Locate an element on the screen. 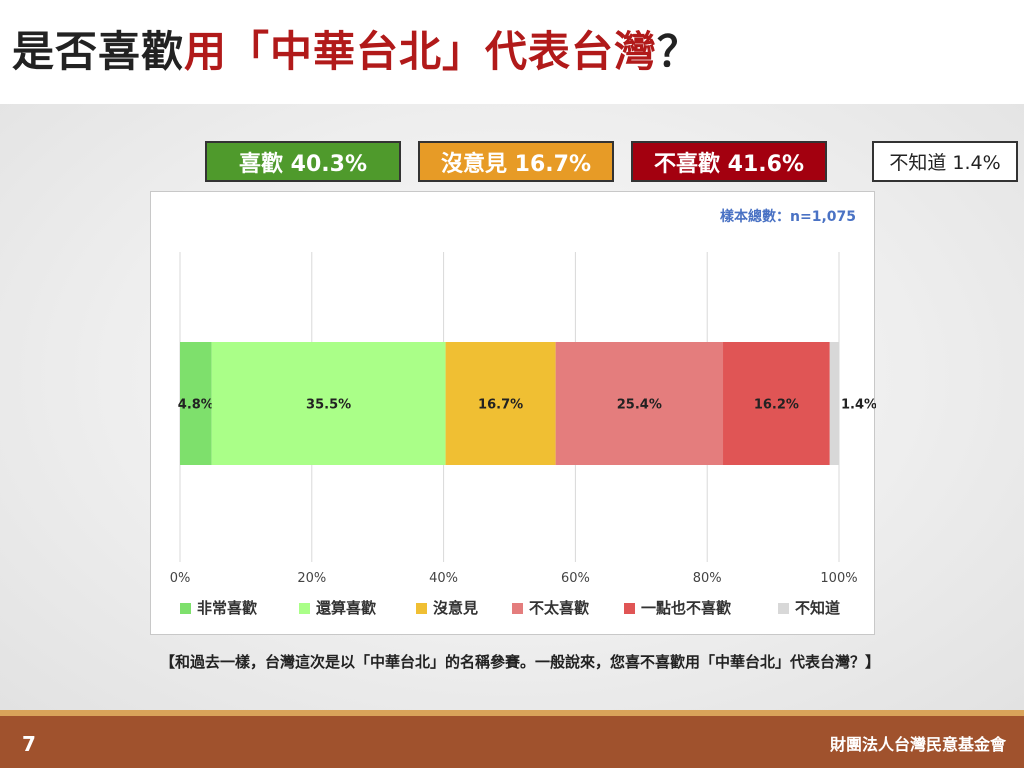 The image size is (1024, 768). legend-label: 非常喜歡 is located at coordinates (227, 608).